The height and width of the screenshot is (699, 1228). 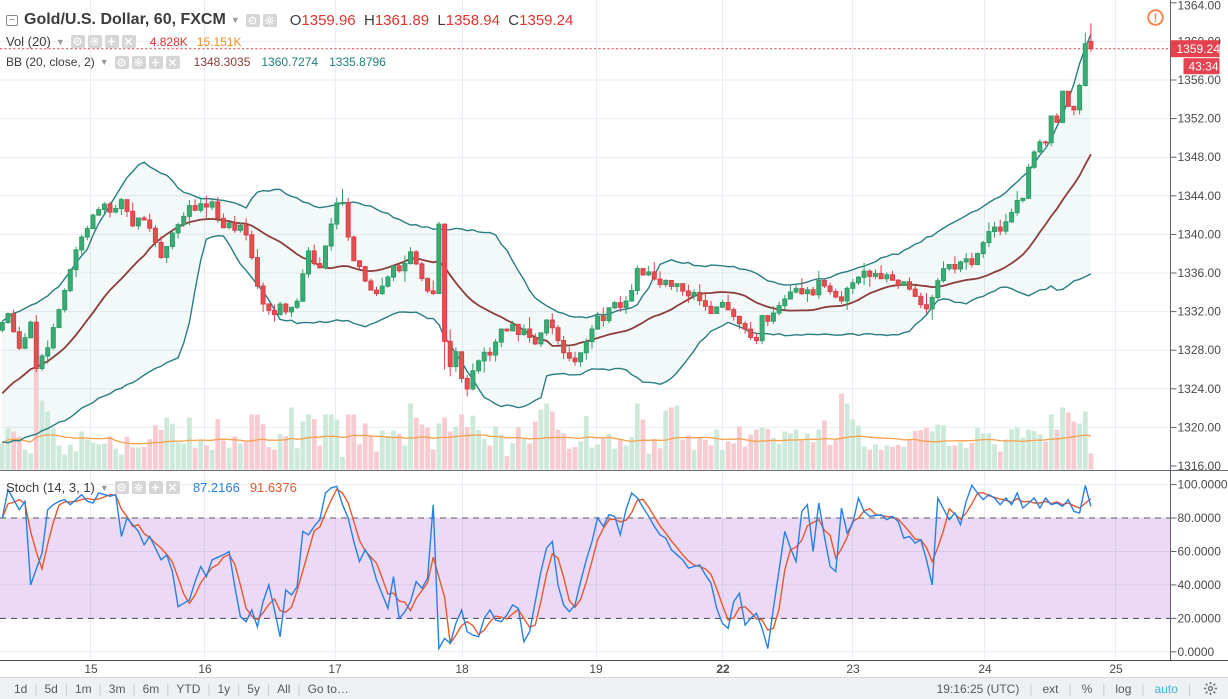 I want to click on svg-text: 80.0000, so click(x=1200, y=518).